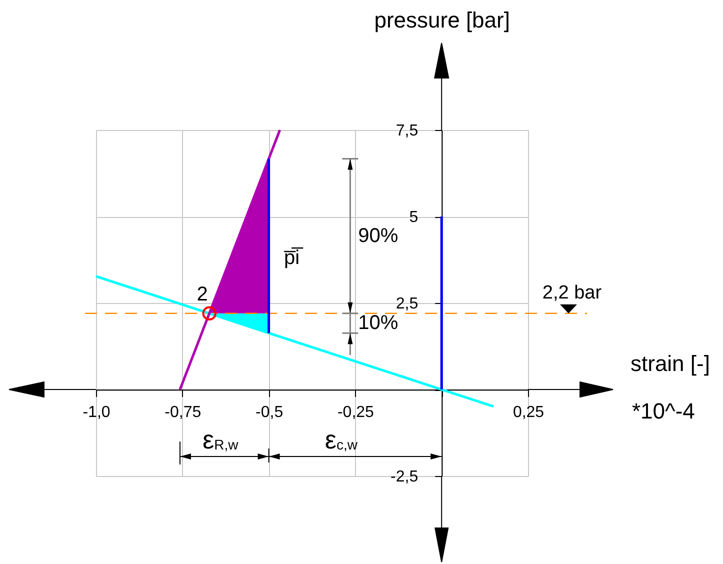  Describe the element at coordinates (96, 412) in the screenshot. I see `x-tick-label: -1,0` at that location.